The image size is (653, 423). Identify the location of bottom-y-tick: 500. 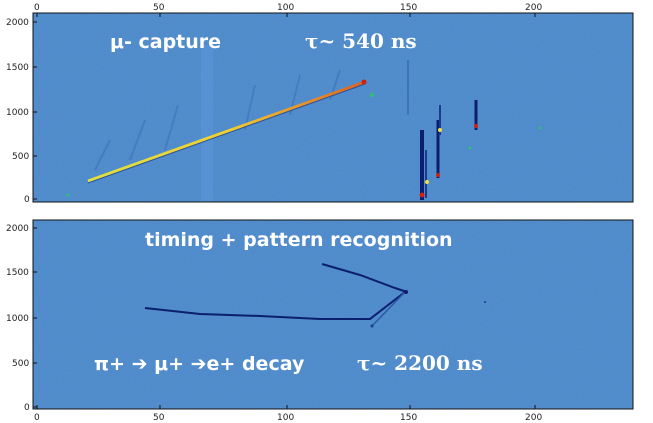
(20, 364).